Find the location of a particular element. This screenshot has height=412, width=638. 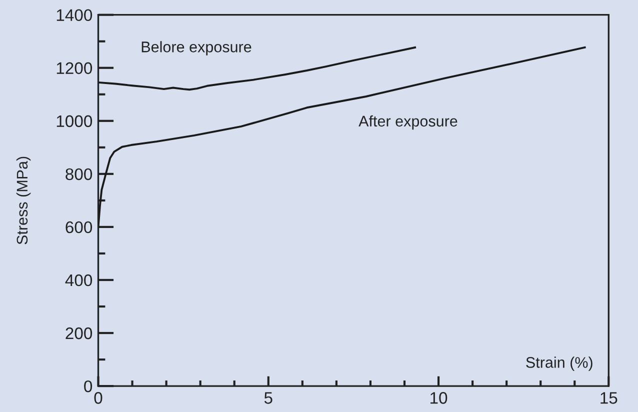

x-tick-label: 10 is located at coordinates (439, 398).